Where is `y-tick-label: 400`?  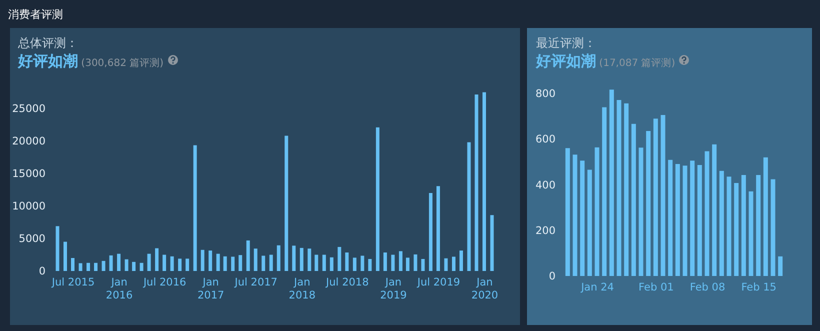 y-tick-label: 400 is located at coordinates (545, 185).